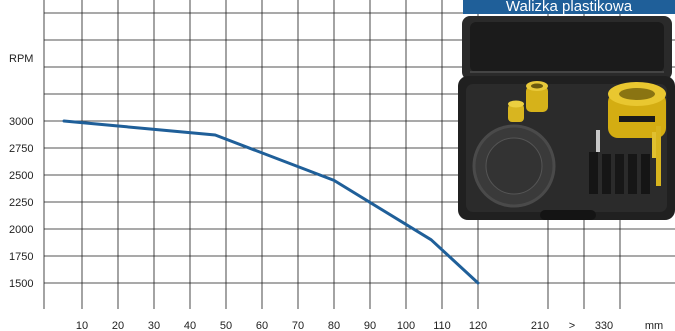 Image resolution: width=675 pixels, height=331 pixels. Describe the element at coordinates (21, 257) in the screenshot. I see `y-tick-label: 1750` at that location.